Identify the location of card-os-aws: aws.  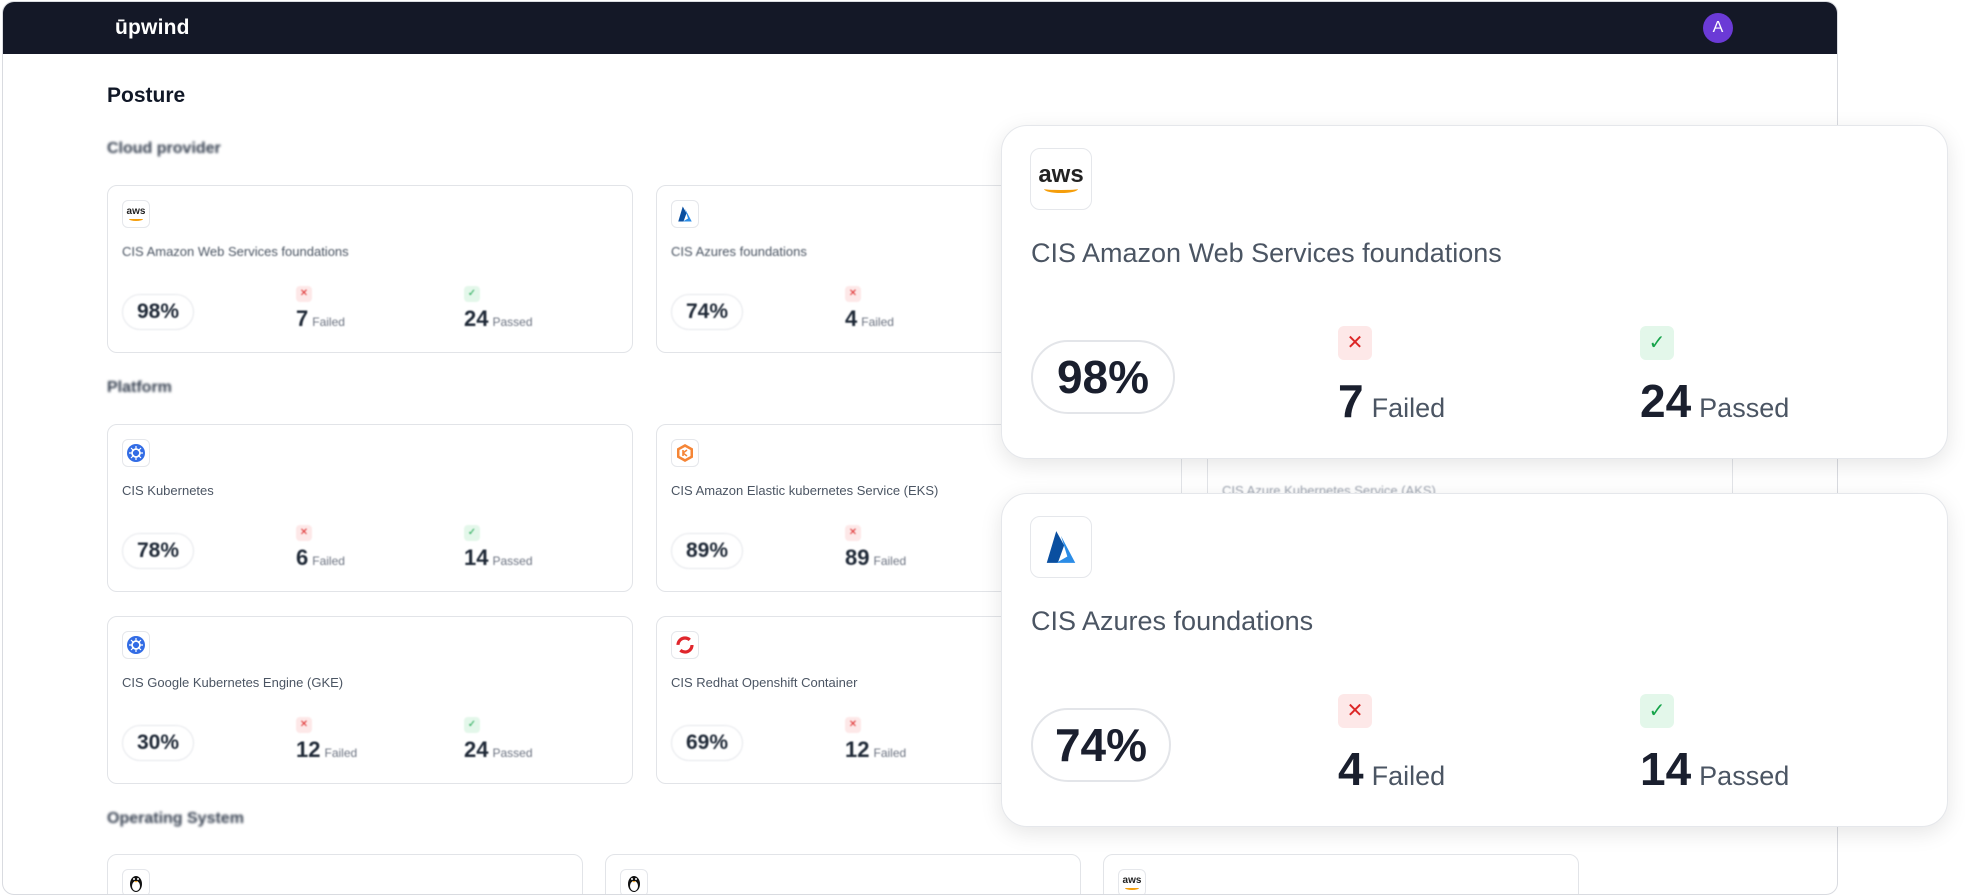
(1341, 874).